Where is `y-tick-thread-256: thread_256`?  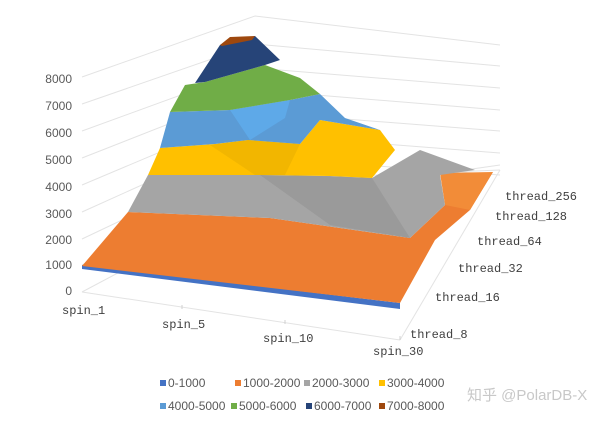 y-tick-thread-256: thread_256 is located at coordinates (541, 197).